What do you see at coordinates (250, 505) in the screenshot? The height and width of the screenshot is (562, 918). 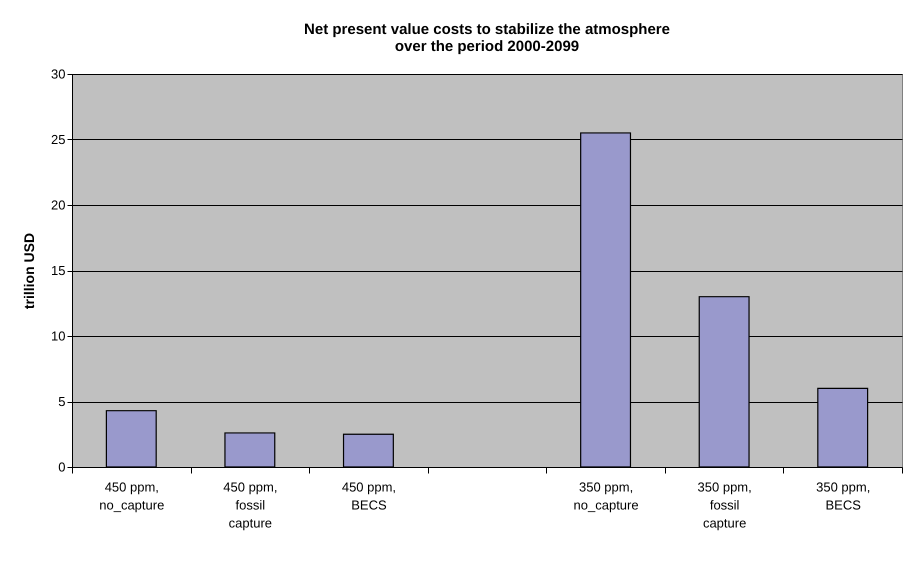 I see `x-tick-label: 450 ppm, fossil capture` at bounding box center [250, 505].